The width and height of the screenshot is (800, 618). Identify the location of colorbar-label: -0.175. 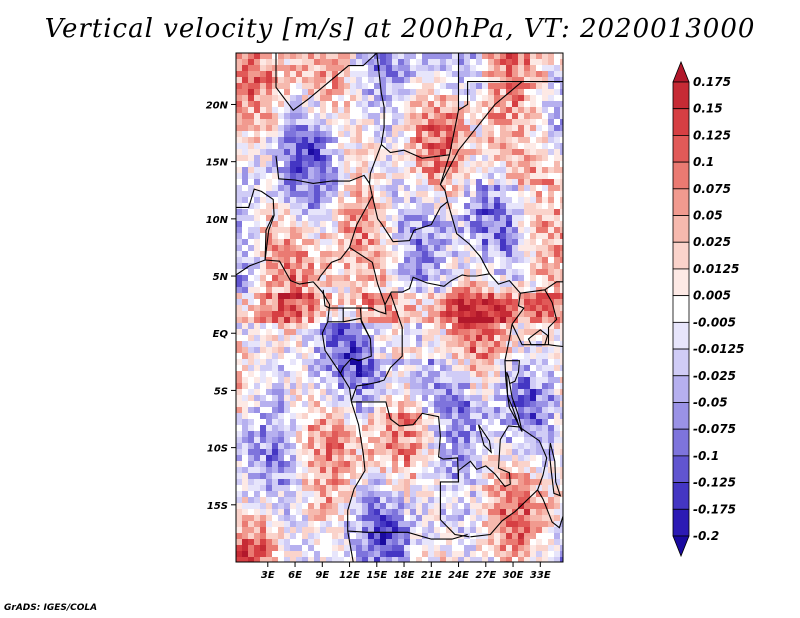
(714, 509).